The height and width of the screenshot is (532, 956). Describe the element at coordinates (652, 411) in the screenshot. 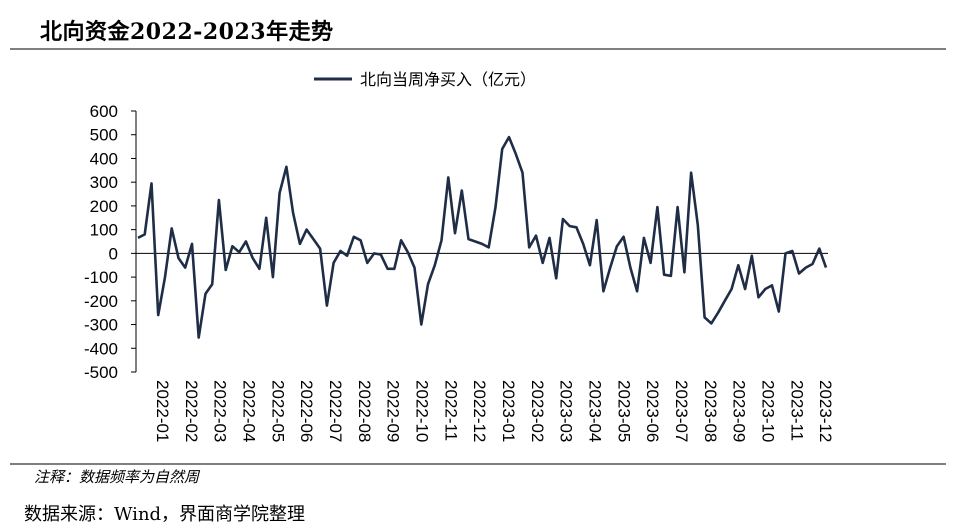

I see `x-tick-label: 2023-06` at that location.